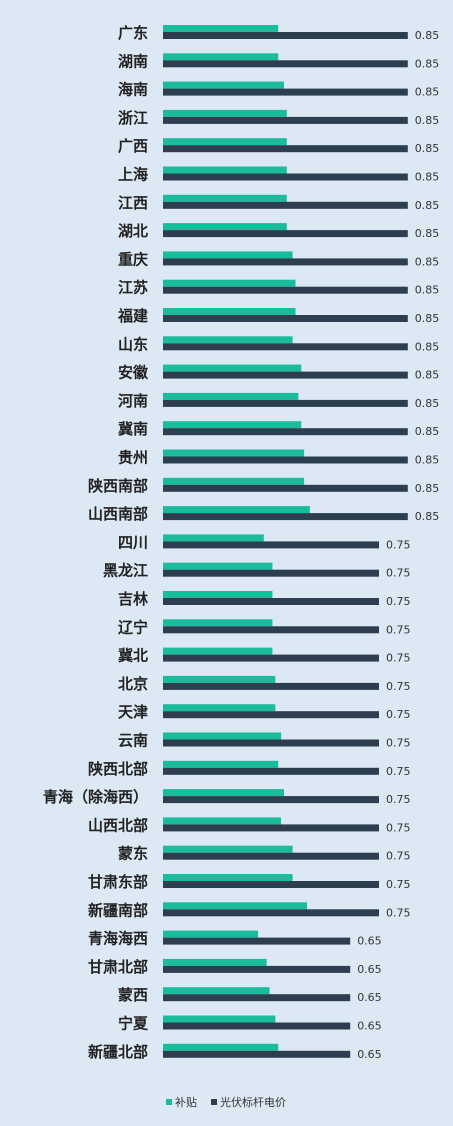 The width and height of the screenshot is (453, 1126). I want to click on category-label: 天津, so click(133, 712).